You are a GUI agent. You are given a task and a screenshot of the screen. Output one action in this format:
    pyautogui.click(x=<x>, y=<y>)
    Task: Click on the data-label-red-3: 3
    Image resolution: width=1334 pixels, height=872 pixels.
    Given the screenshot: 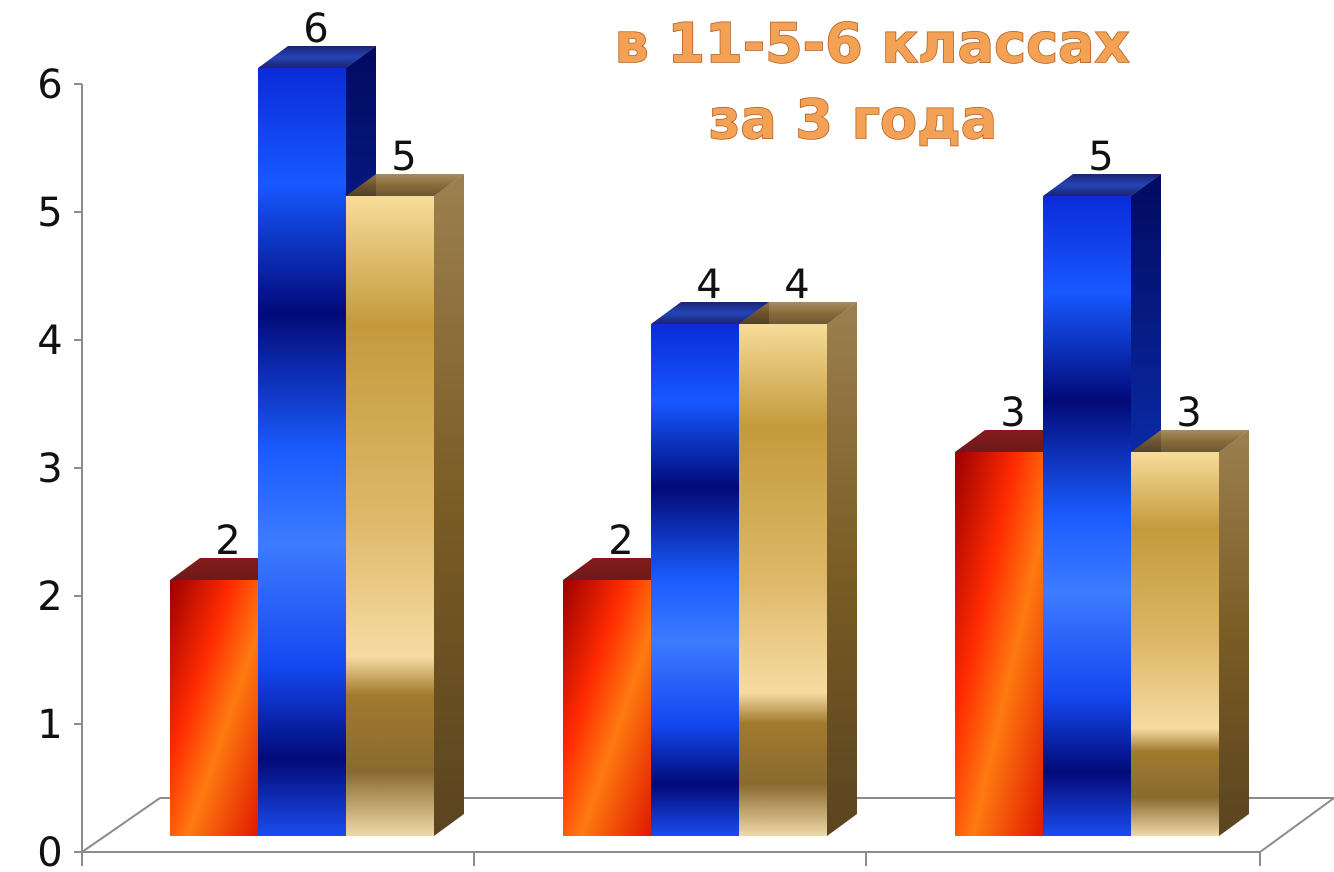 What is the action you would take?
    pyautogui.click(x=1012, y=413)
    